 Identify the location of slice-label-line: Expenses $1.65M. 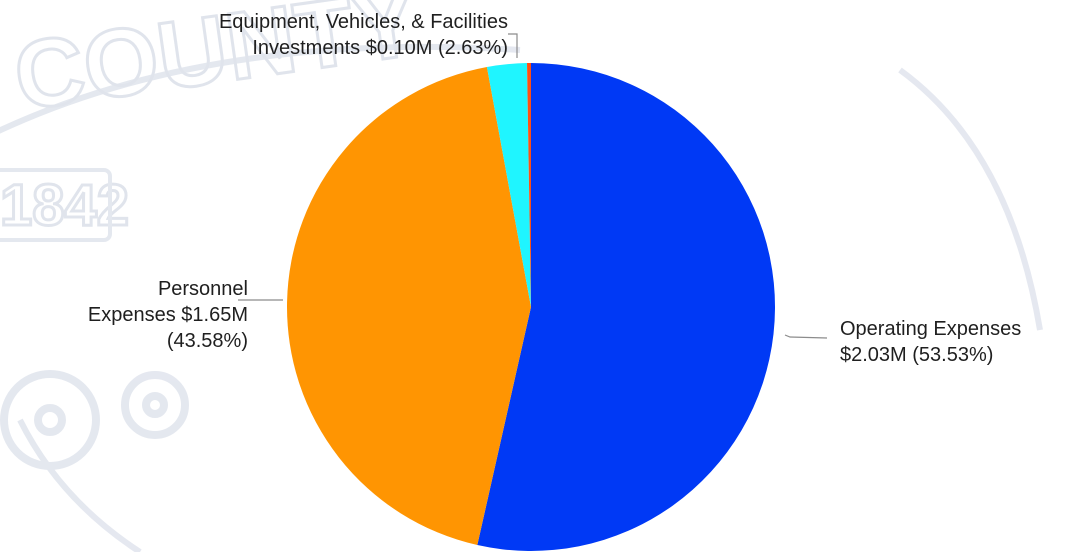
(168, 315).